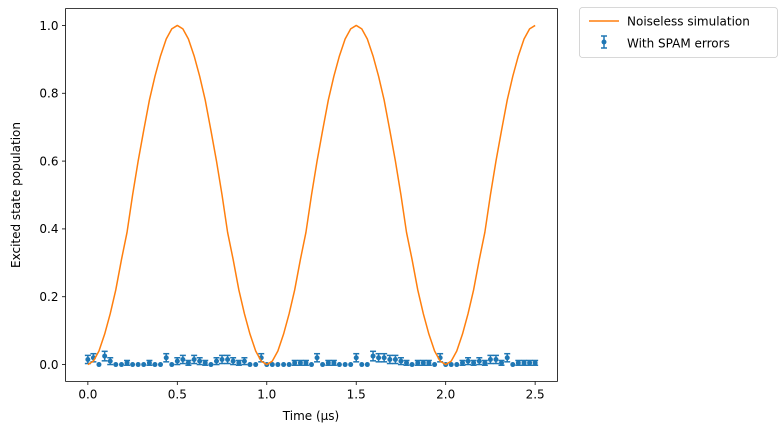 The height and width of the screenshot is (432, 783). I want to click on x-tick-label: 1.5, so click(356, 395).